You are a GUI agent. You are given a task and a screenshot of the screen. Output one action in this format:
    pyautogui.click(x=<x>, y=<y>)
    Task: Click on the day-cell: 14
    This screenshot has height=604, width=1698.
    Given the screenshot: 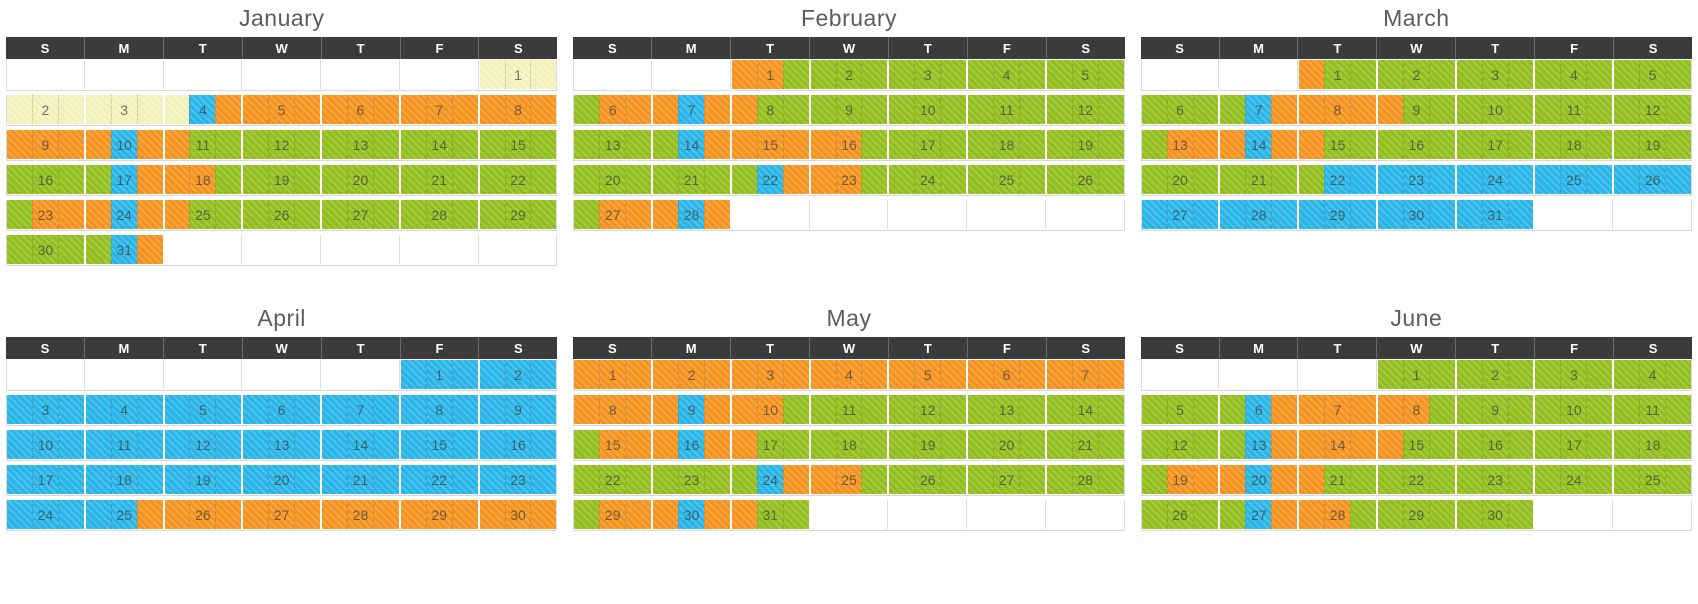 What is the action you would take?
    pyautogui.click(x=439, y=144)
    